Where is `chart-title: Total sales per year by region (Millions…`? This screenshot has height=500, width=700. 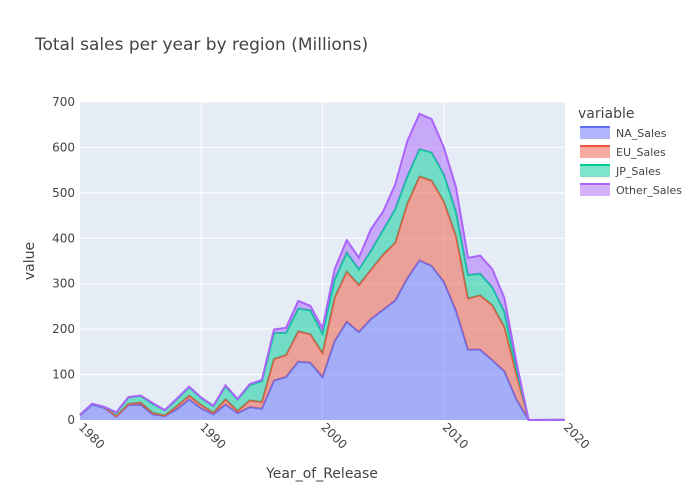
chart-title: Total sales per year by region (Millions… is located at coordinates (201, 45).